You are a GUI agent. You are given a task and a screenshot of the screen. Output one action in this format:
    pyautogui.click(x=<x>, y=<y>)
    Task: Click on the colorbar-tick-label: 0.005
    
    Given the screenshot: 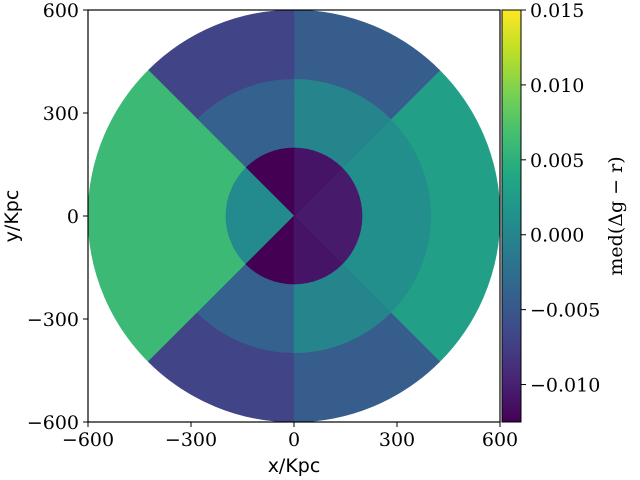 What is the action you would take?
    pyautogui.click(x=557, y=161)
    